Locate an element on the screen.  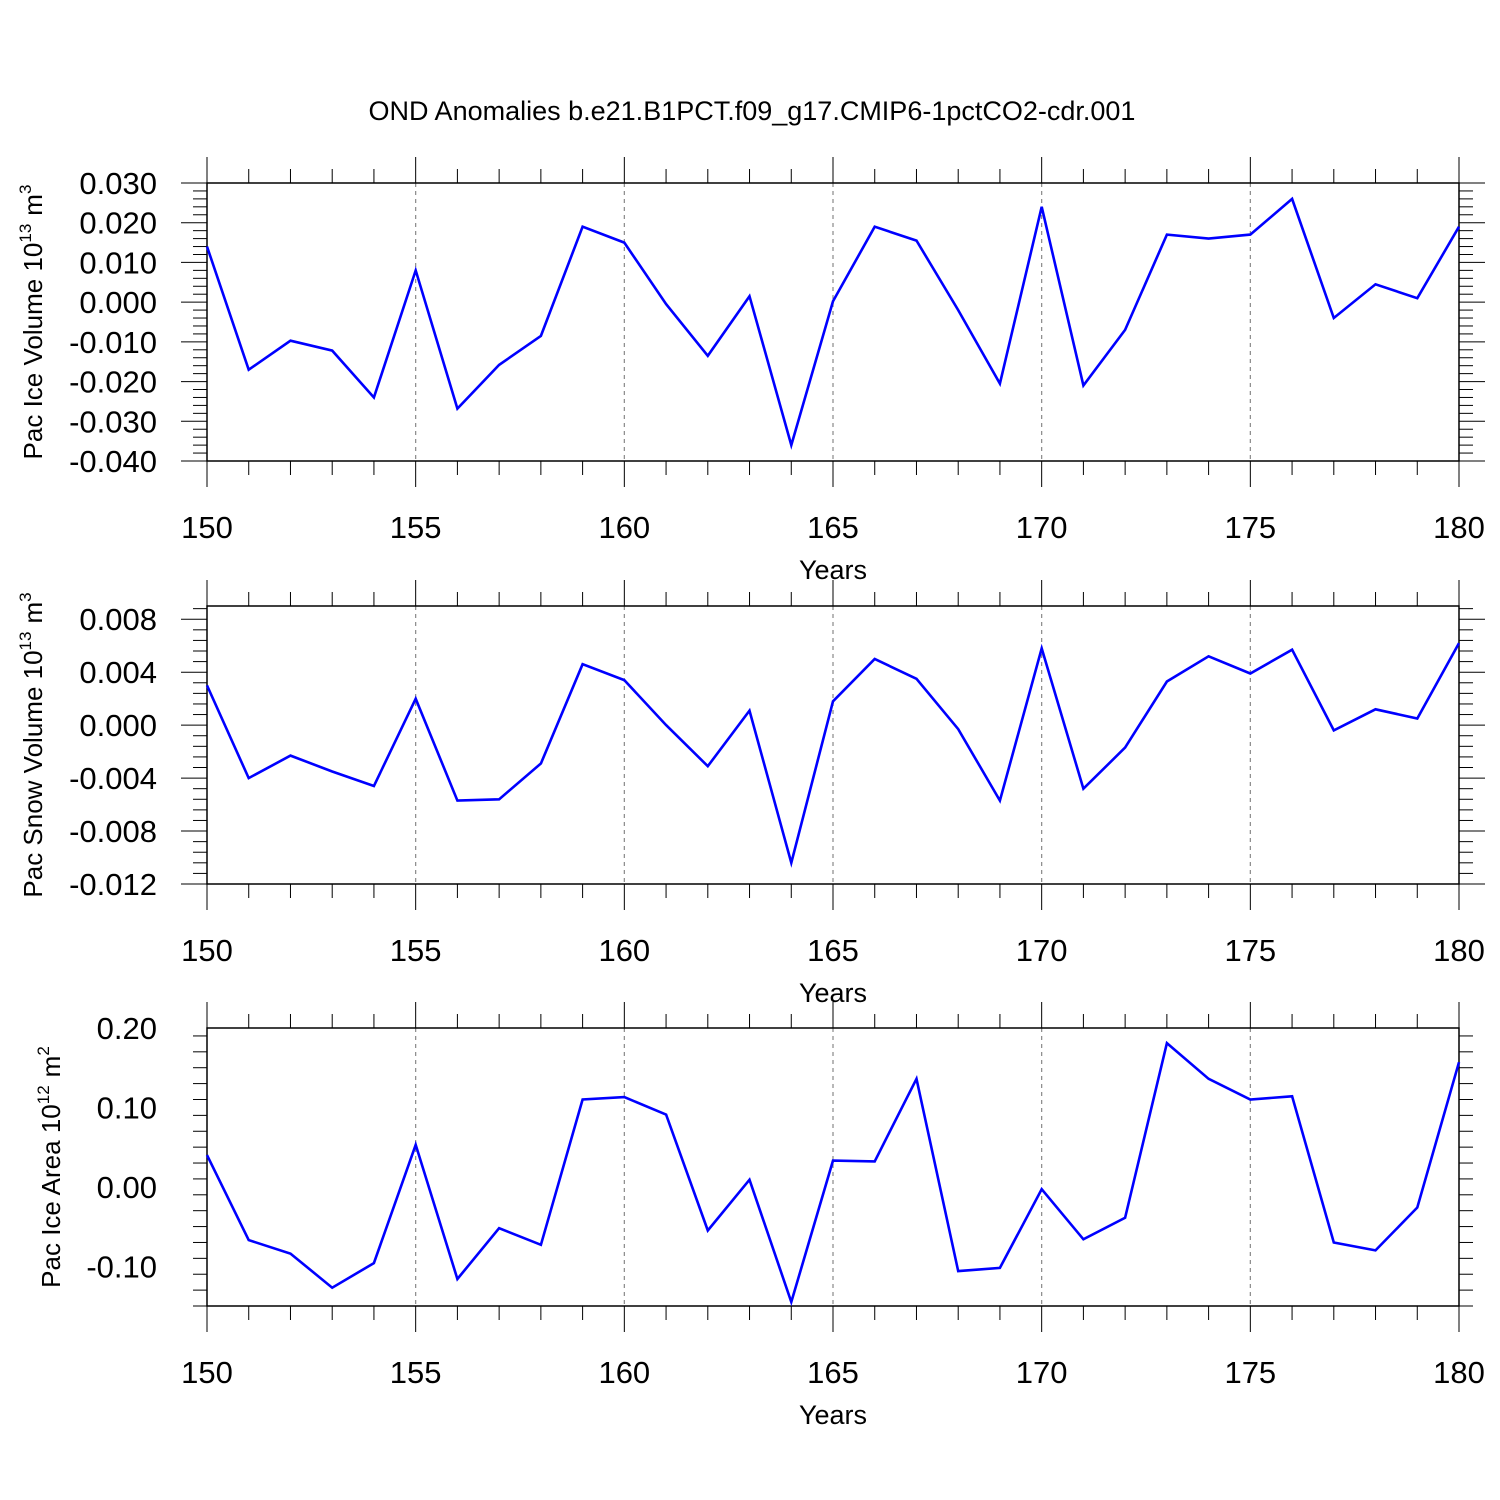
y-axis-label: Pac Snow Volume 1013 m3 is located at coordinates (32, 744).